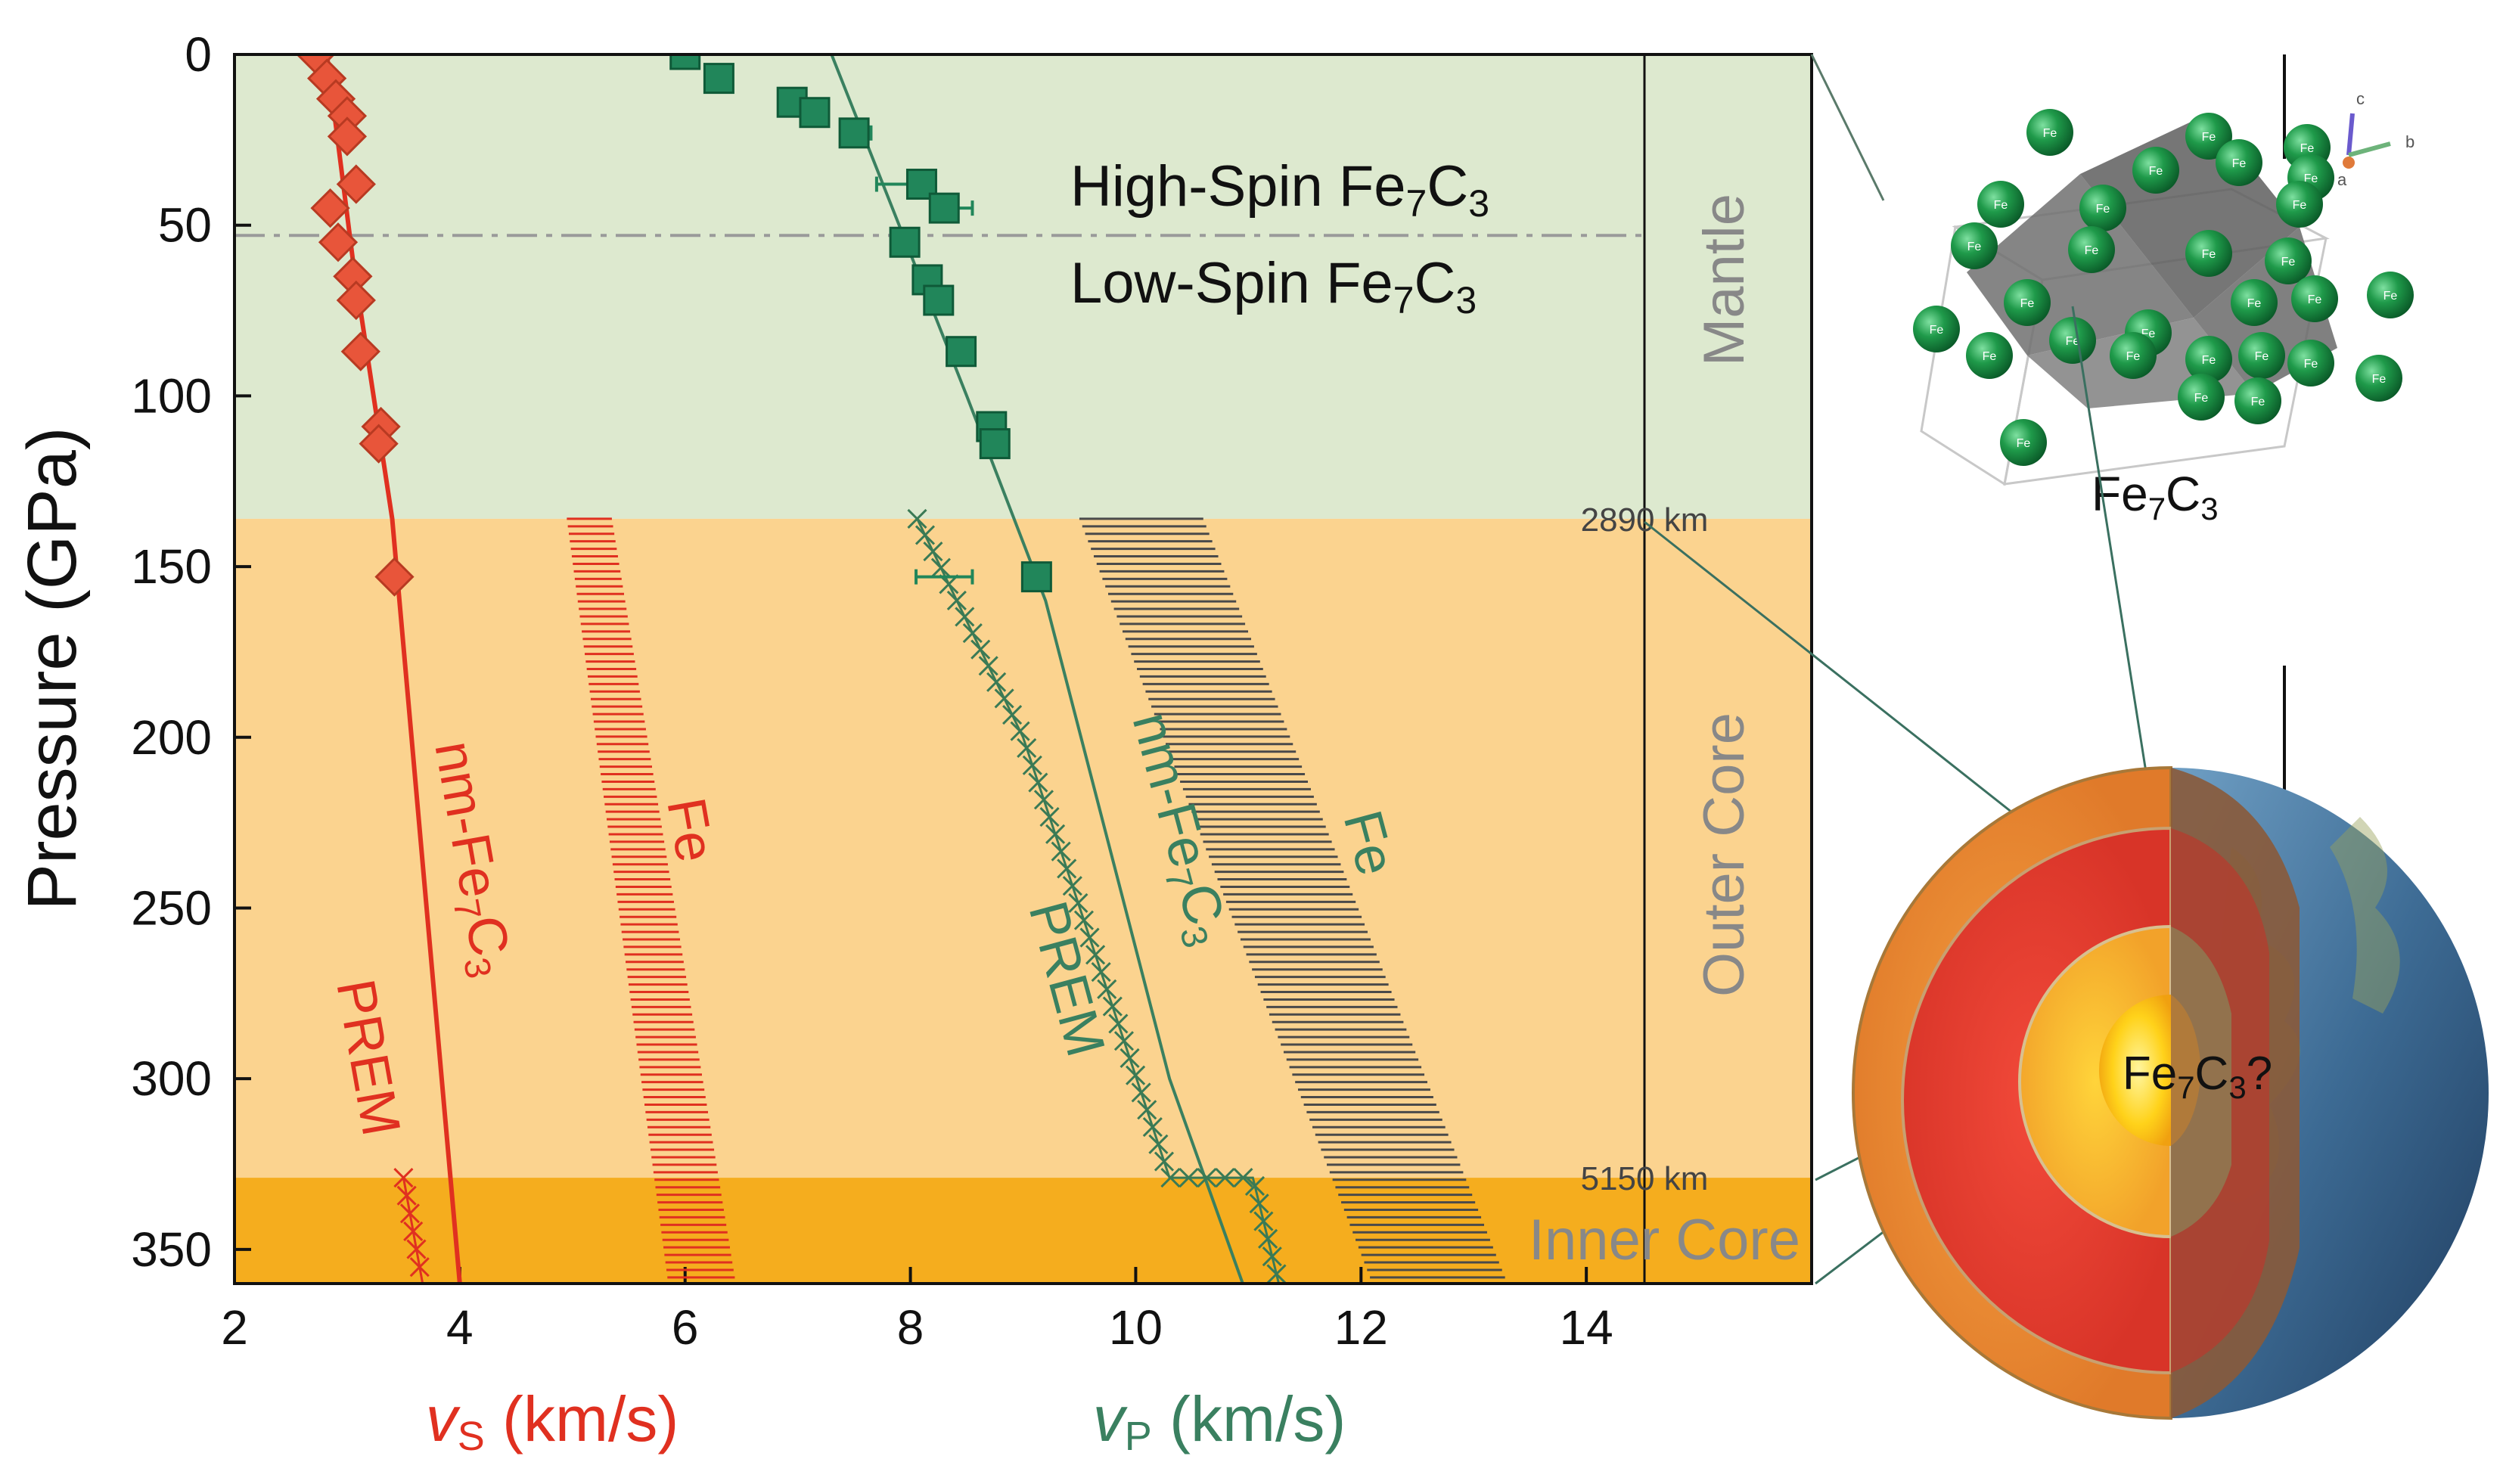 The image size is (2503, 1484). Describe the element at coordinates (1279, 189) in the screenshot. I see `high-spin-label: High-Spin Fe7C3` at that location.